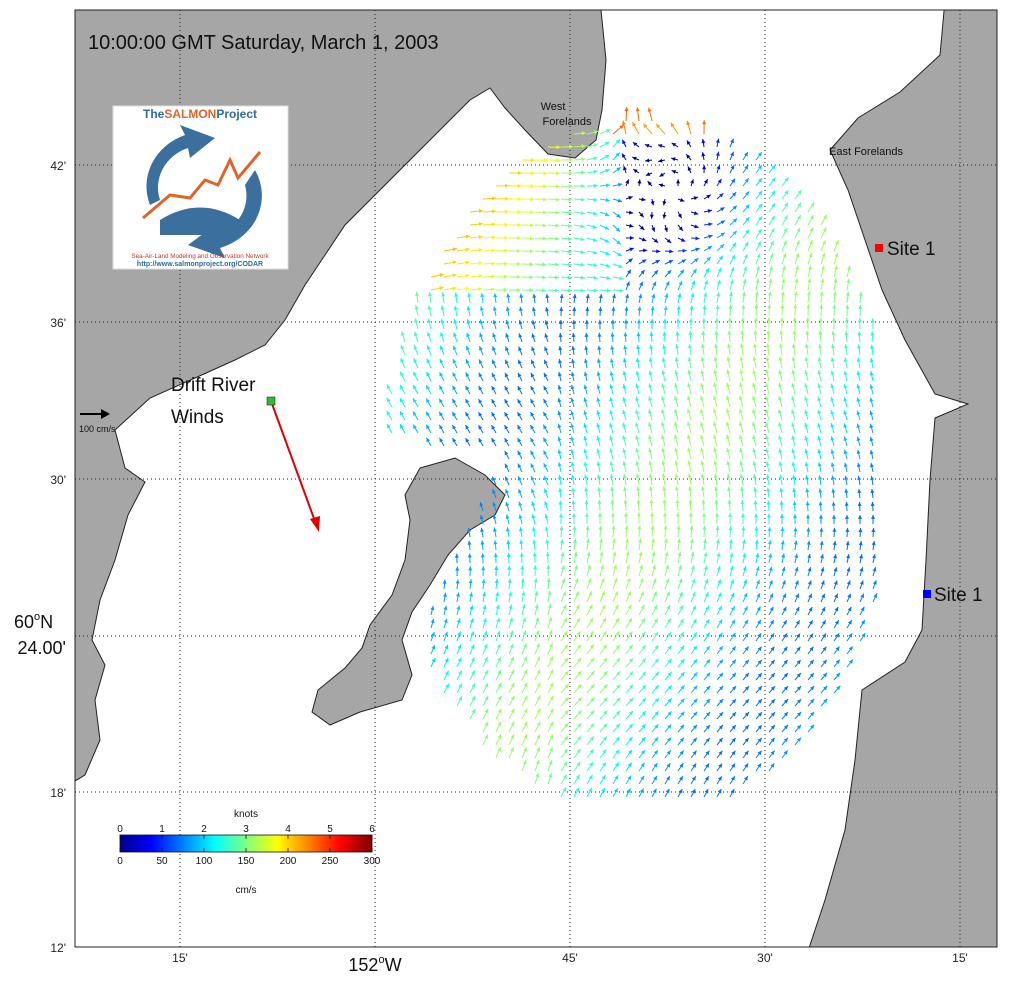 The height and width of the screenshot is (987, 1026). What do you see at coordinates (911, 249) in the screenshot?
I see `site-label: Site 1` at bounding box center [911, 249].